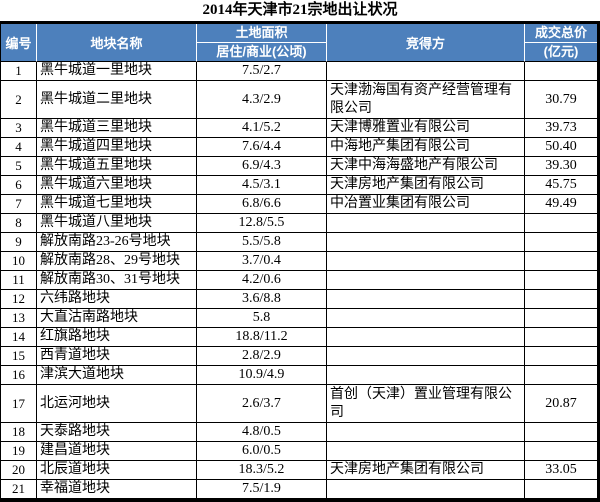 This screenshot has width=600, height=502. What do you see at coordinates (19, 204) in the screenshot?
I see `cell-parcel-number: 7` at bounding box center [19, 204].